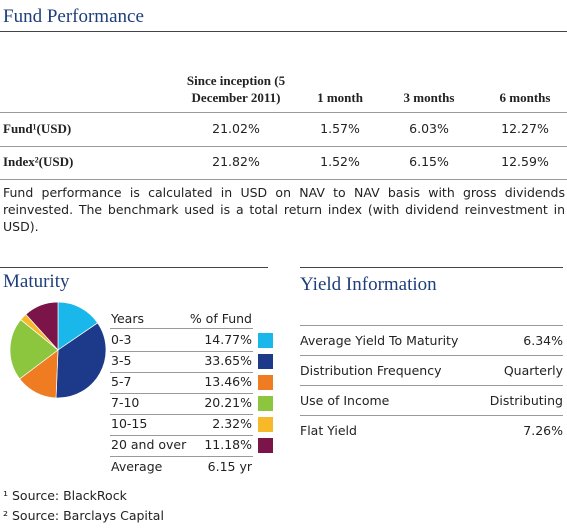  Describe the element at coordinates (379, 340) in the screenshot. I see `yield-label: Average Yield To Maturity` at that location.